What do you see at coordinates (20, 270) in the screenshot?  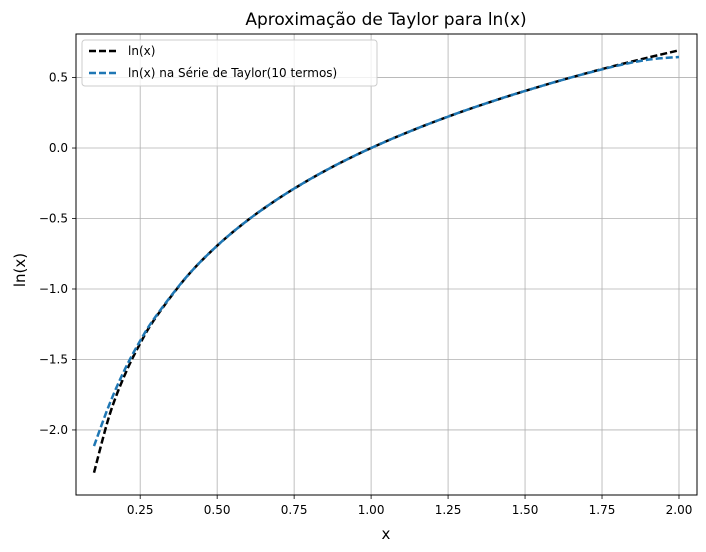 I see `y-axis-label: ln(x)` at bounding box center [20, 270].